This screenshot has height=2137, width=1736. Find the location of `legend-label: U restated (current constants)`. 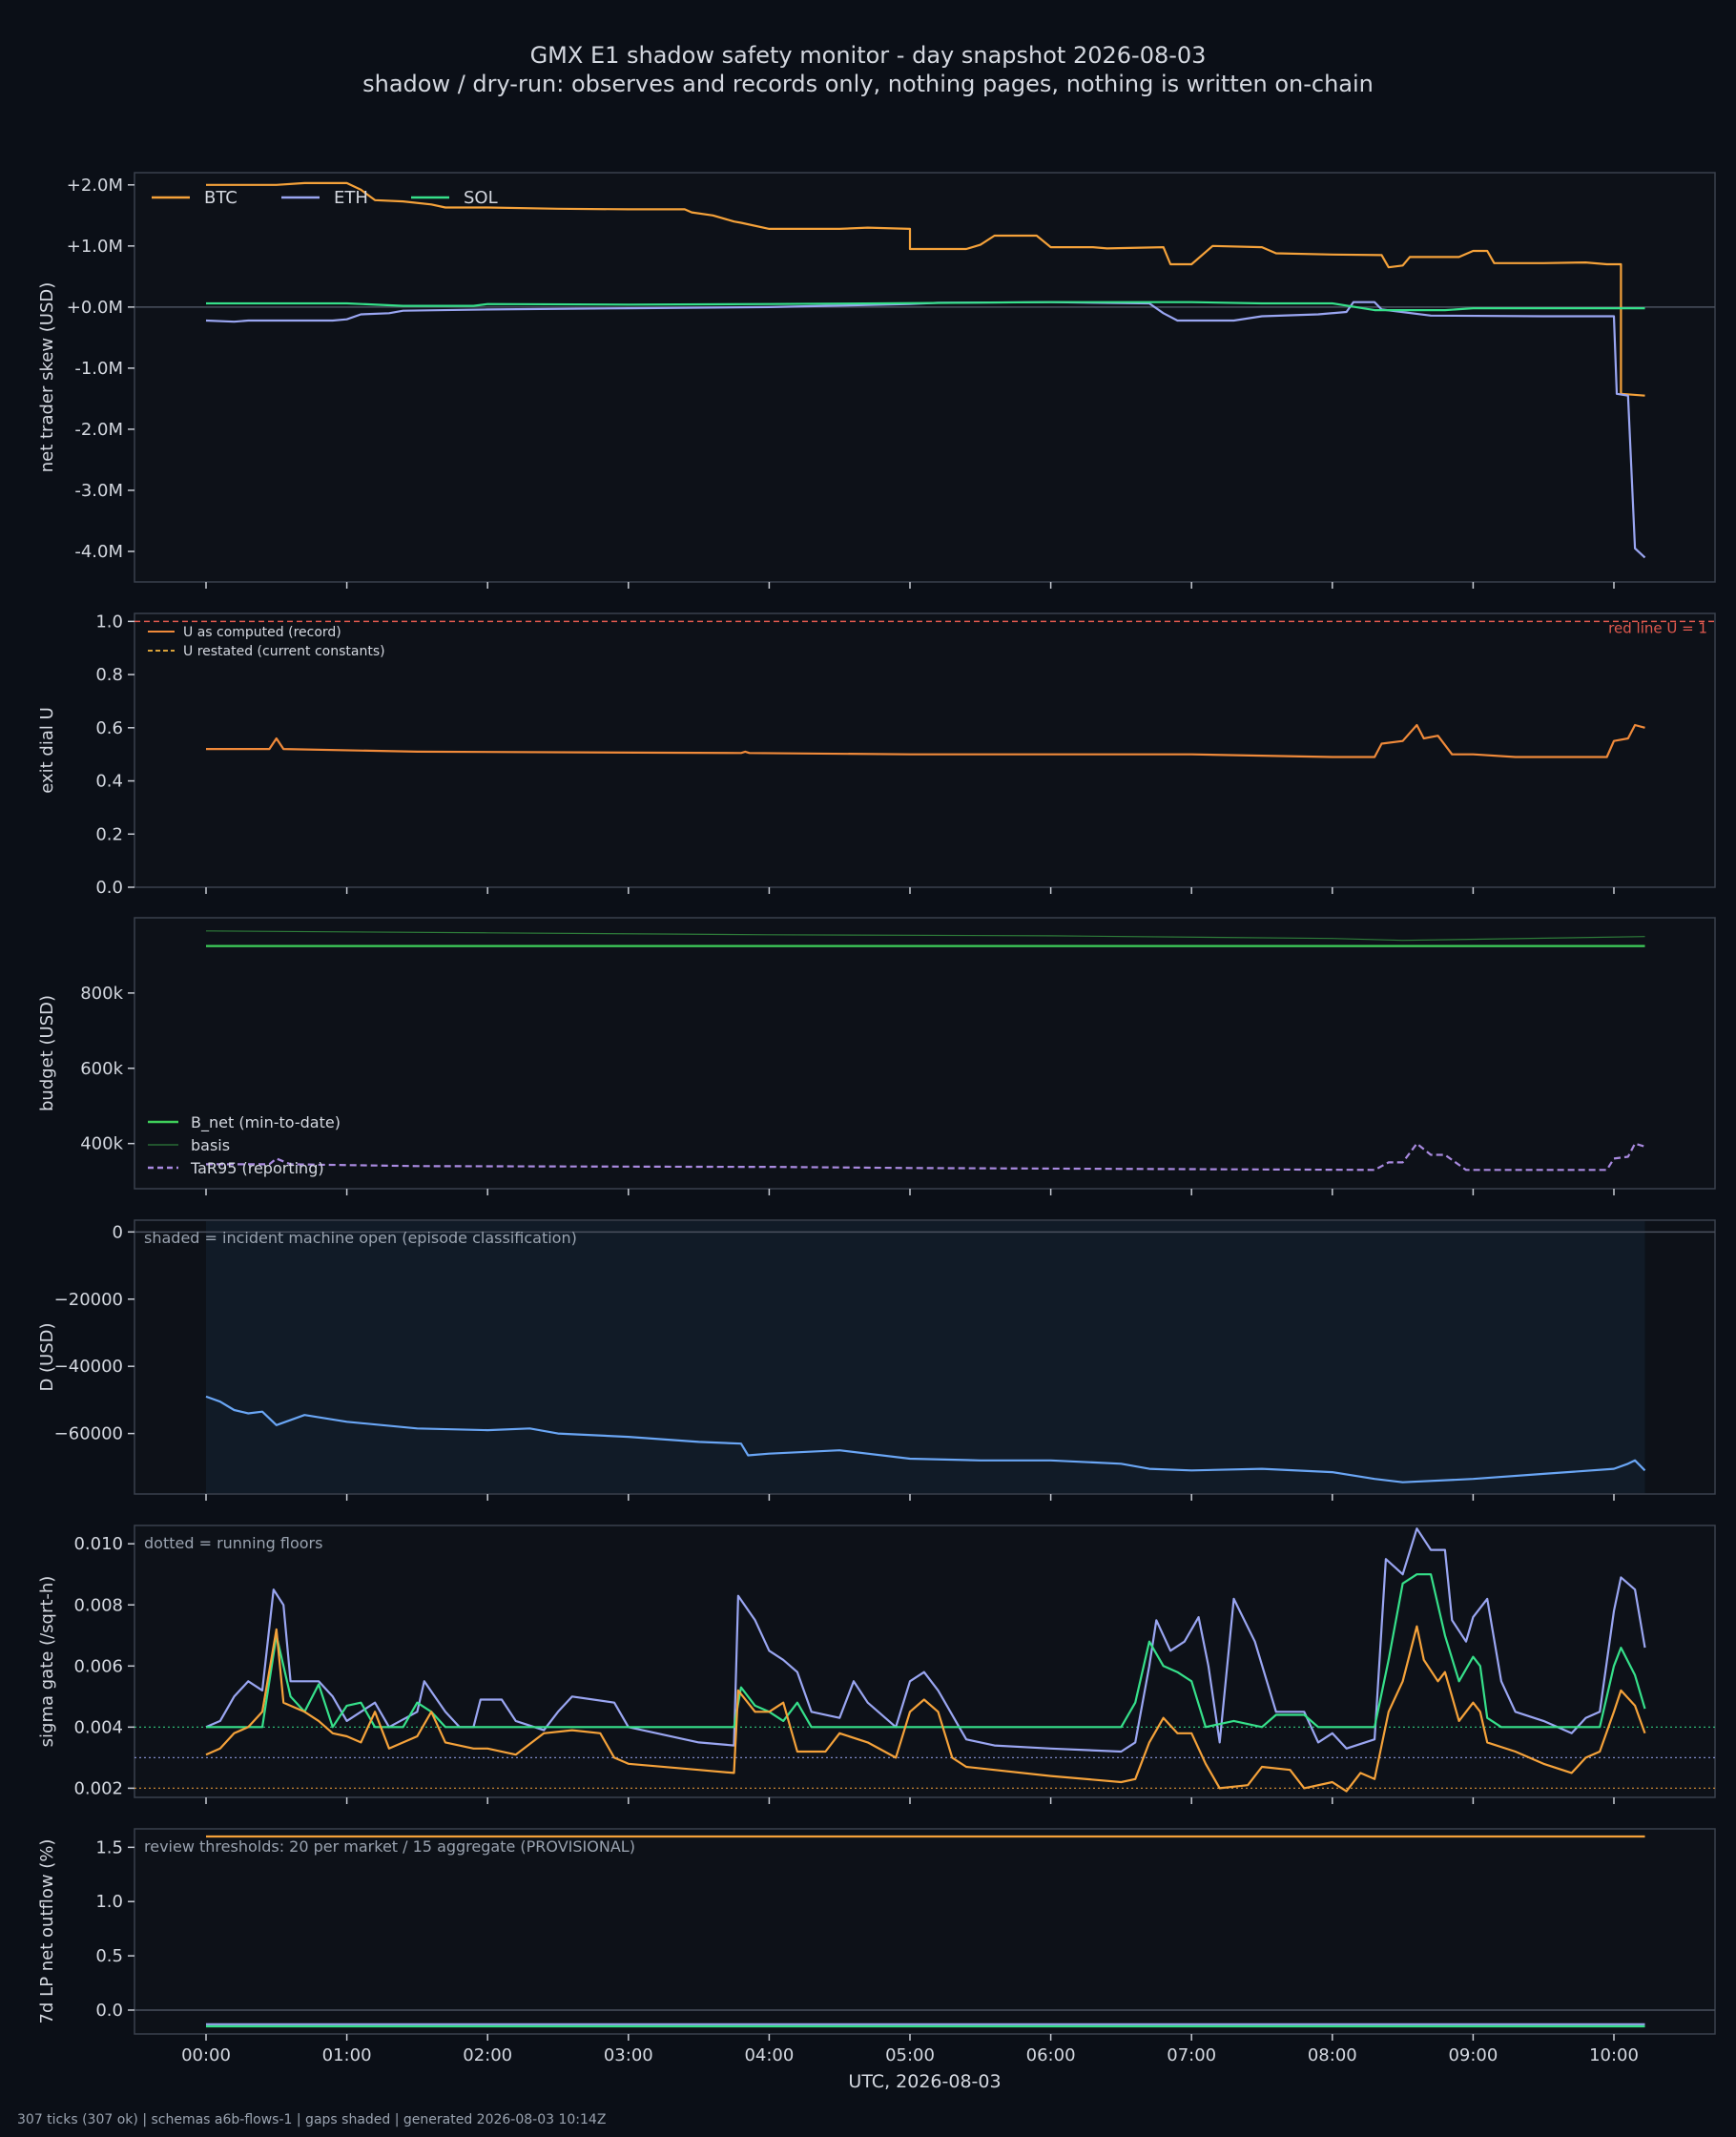

legend-label: U restated (current constants) is located at coordinates (284, 651).